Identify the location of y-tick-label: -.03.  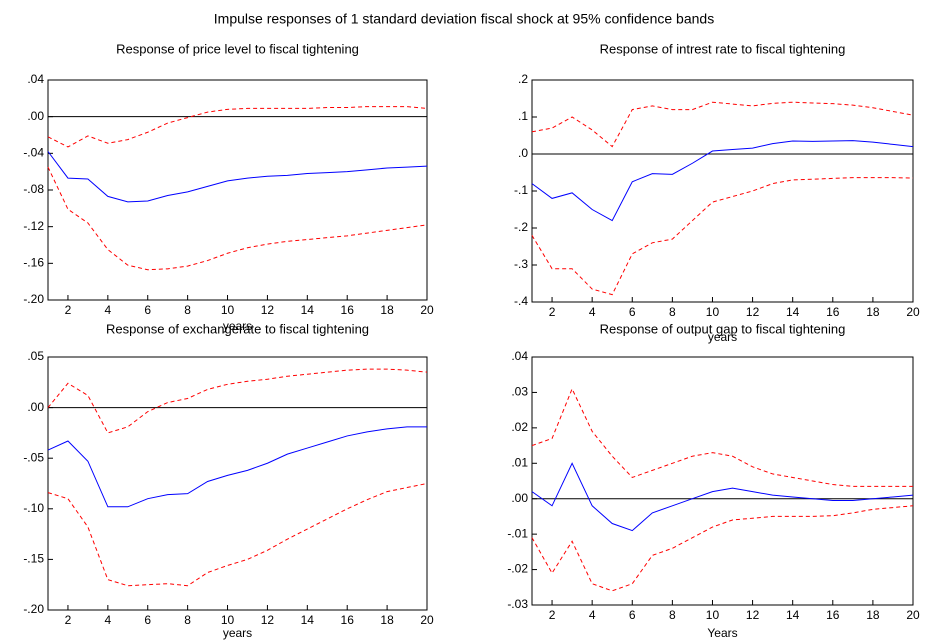
(517, 604).